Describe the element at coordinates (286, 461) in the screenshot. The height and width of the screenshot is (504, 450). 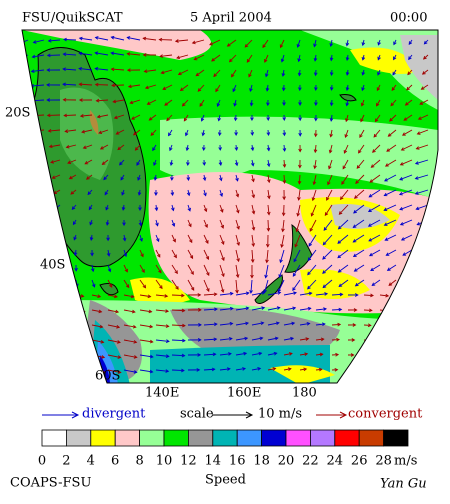
I see `colorbar-tick: 20` at that location.